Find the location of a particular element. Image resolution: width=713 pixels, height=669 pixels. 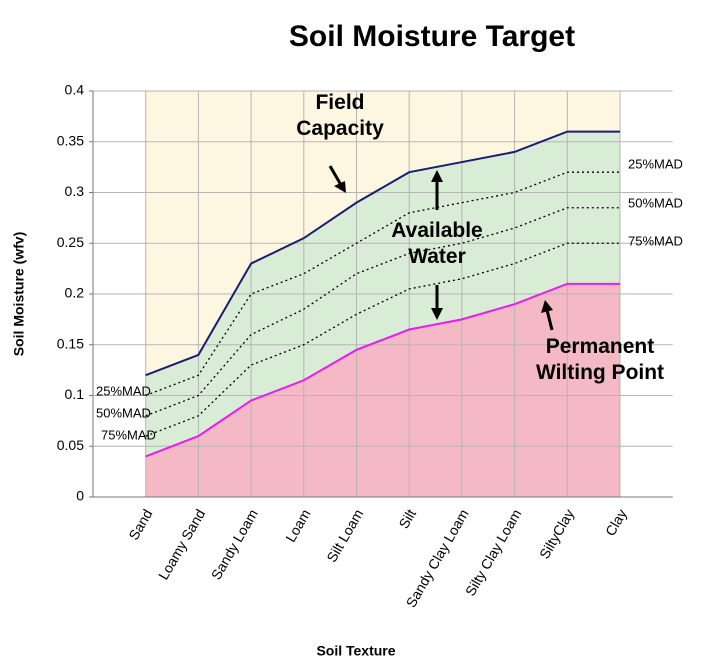

y-tick-label: 0.1 is located at coordinates (75, 394).